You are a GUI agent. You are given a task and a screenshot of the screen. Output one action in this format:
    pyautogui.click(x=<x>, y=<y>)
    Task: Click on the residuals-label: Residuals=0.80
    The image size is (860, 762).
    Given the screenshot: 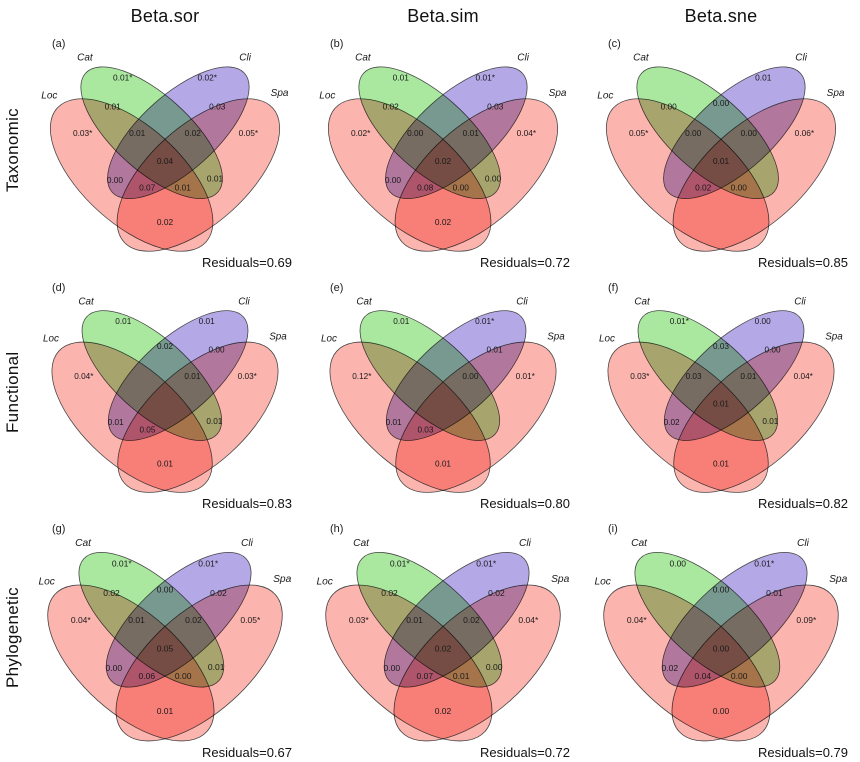 What is the action you would take?
    pyautogui.click(x=525, y=503)
    